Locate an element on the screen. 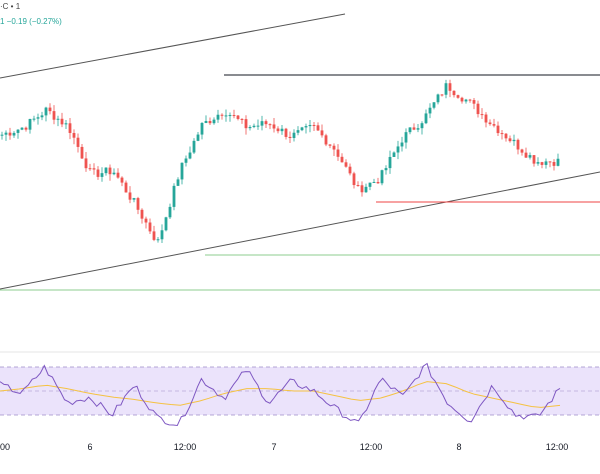 The image size is (600, 474). channel-upper-line is located at coordinates (173, 46).